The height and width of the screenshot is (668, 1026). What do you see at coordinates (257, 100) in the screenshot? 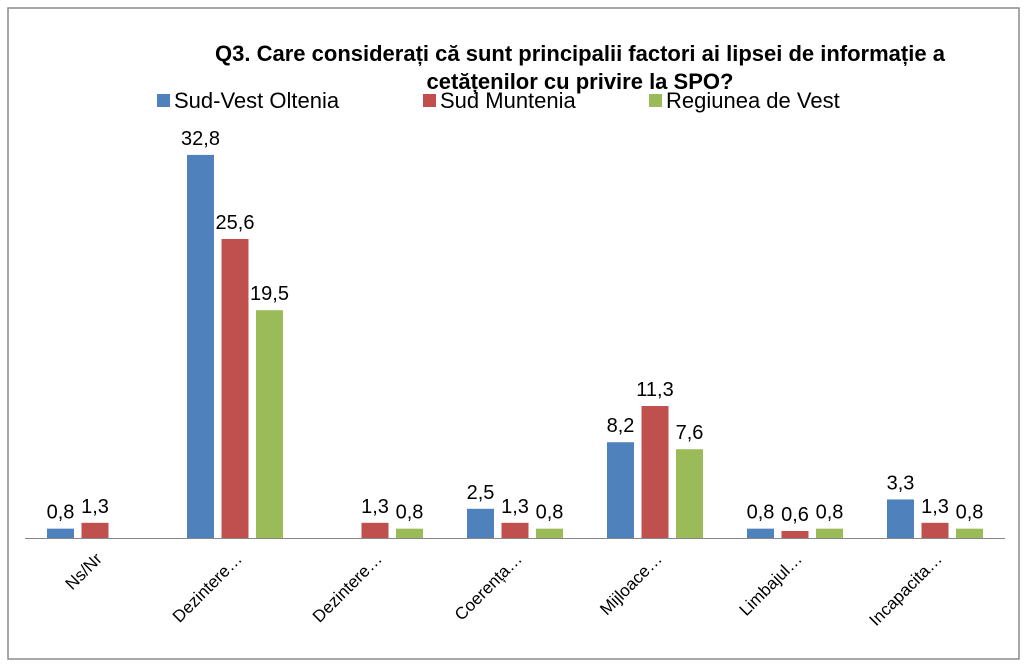
I see `legend-label: Sud-Vest Oltenia` at bounding box center [257, 100].